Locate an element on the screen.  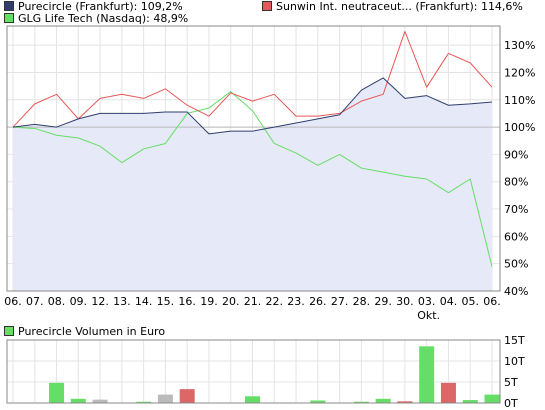
y-tick-label: 100% is located at coordinates (519, 127).